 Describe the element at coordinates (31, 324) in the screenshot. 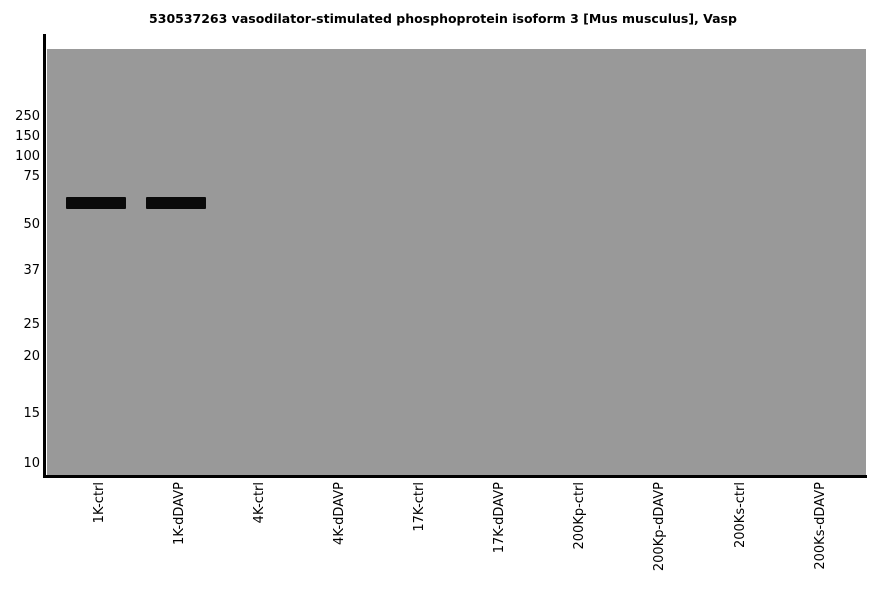

I see `marker-label-25kda: 25` at that location.